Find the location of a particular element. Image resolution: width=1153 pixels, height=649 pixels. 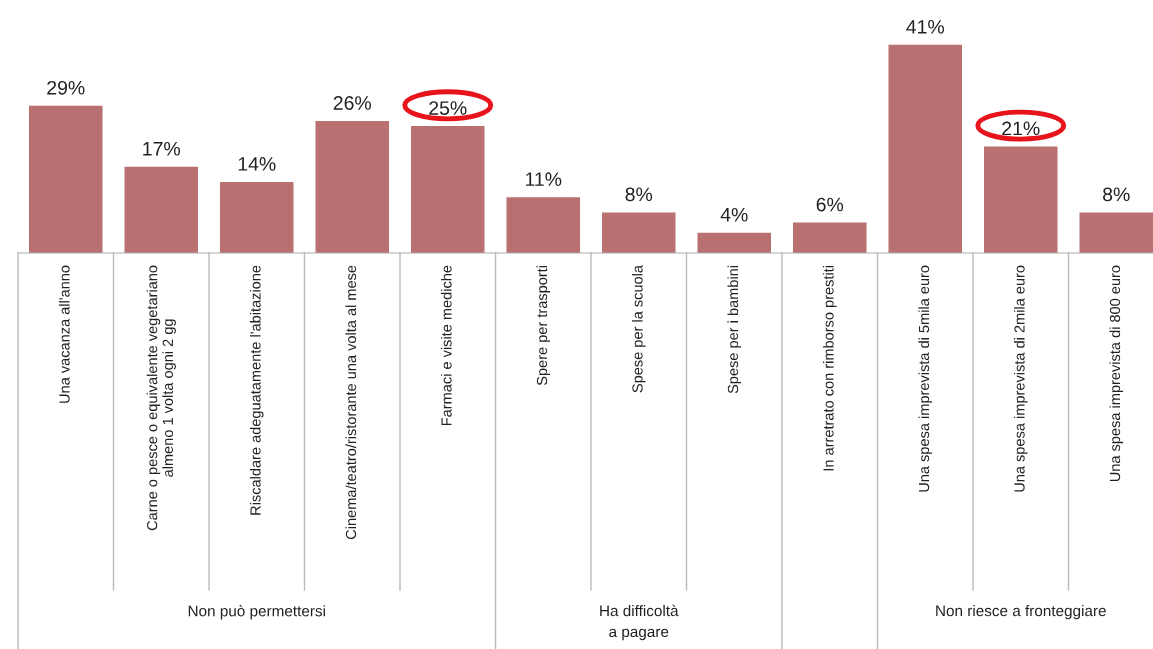

x-tick-label: Spese per i bambini is located at coordinates (734, 329).